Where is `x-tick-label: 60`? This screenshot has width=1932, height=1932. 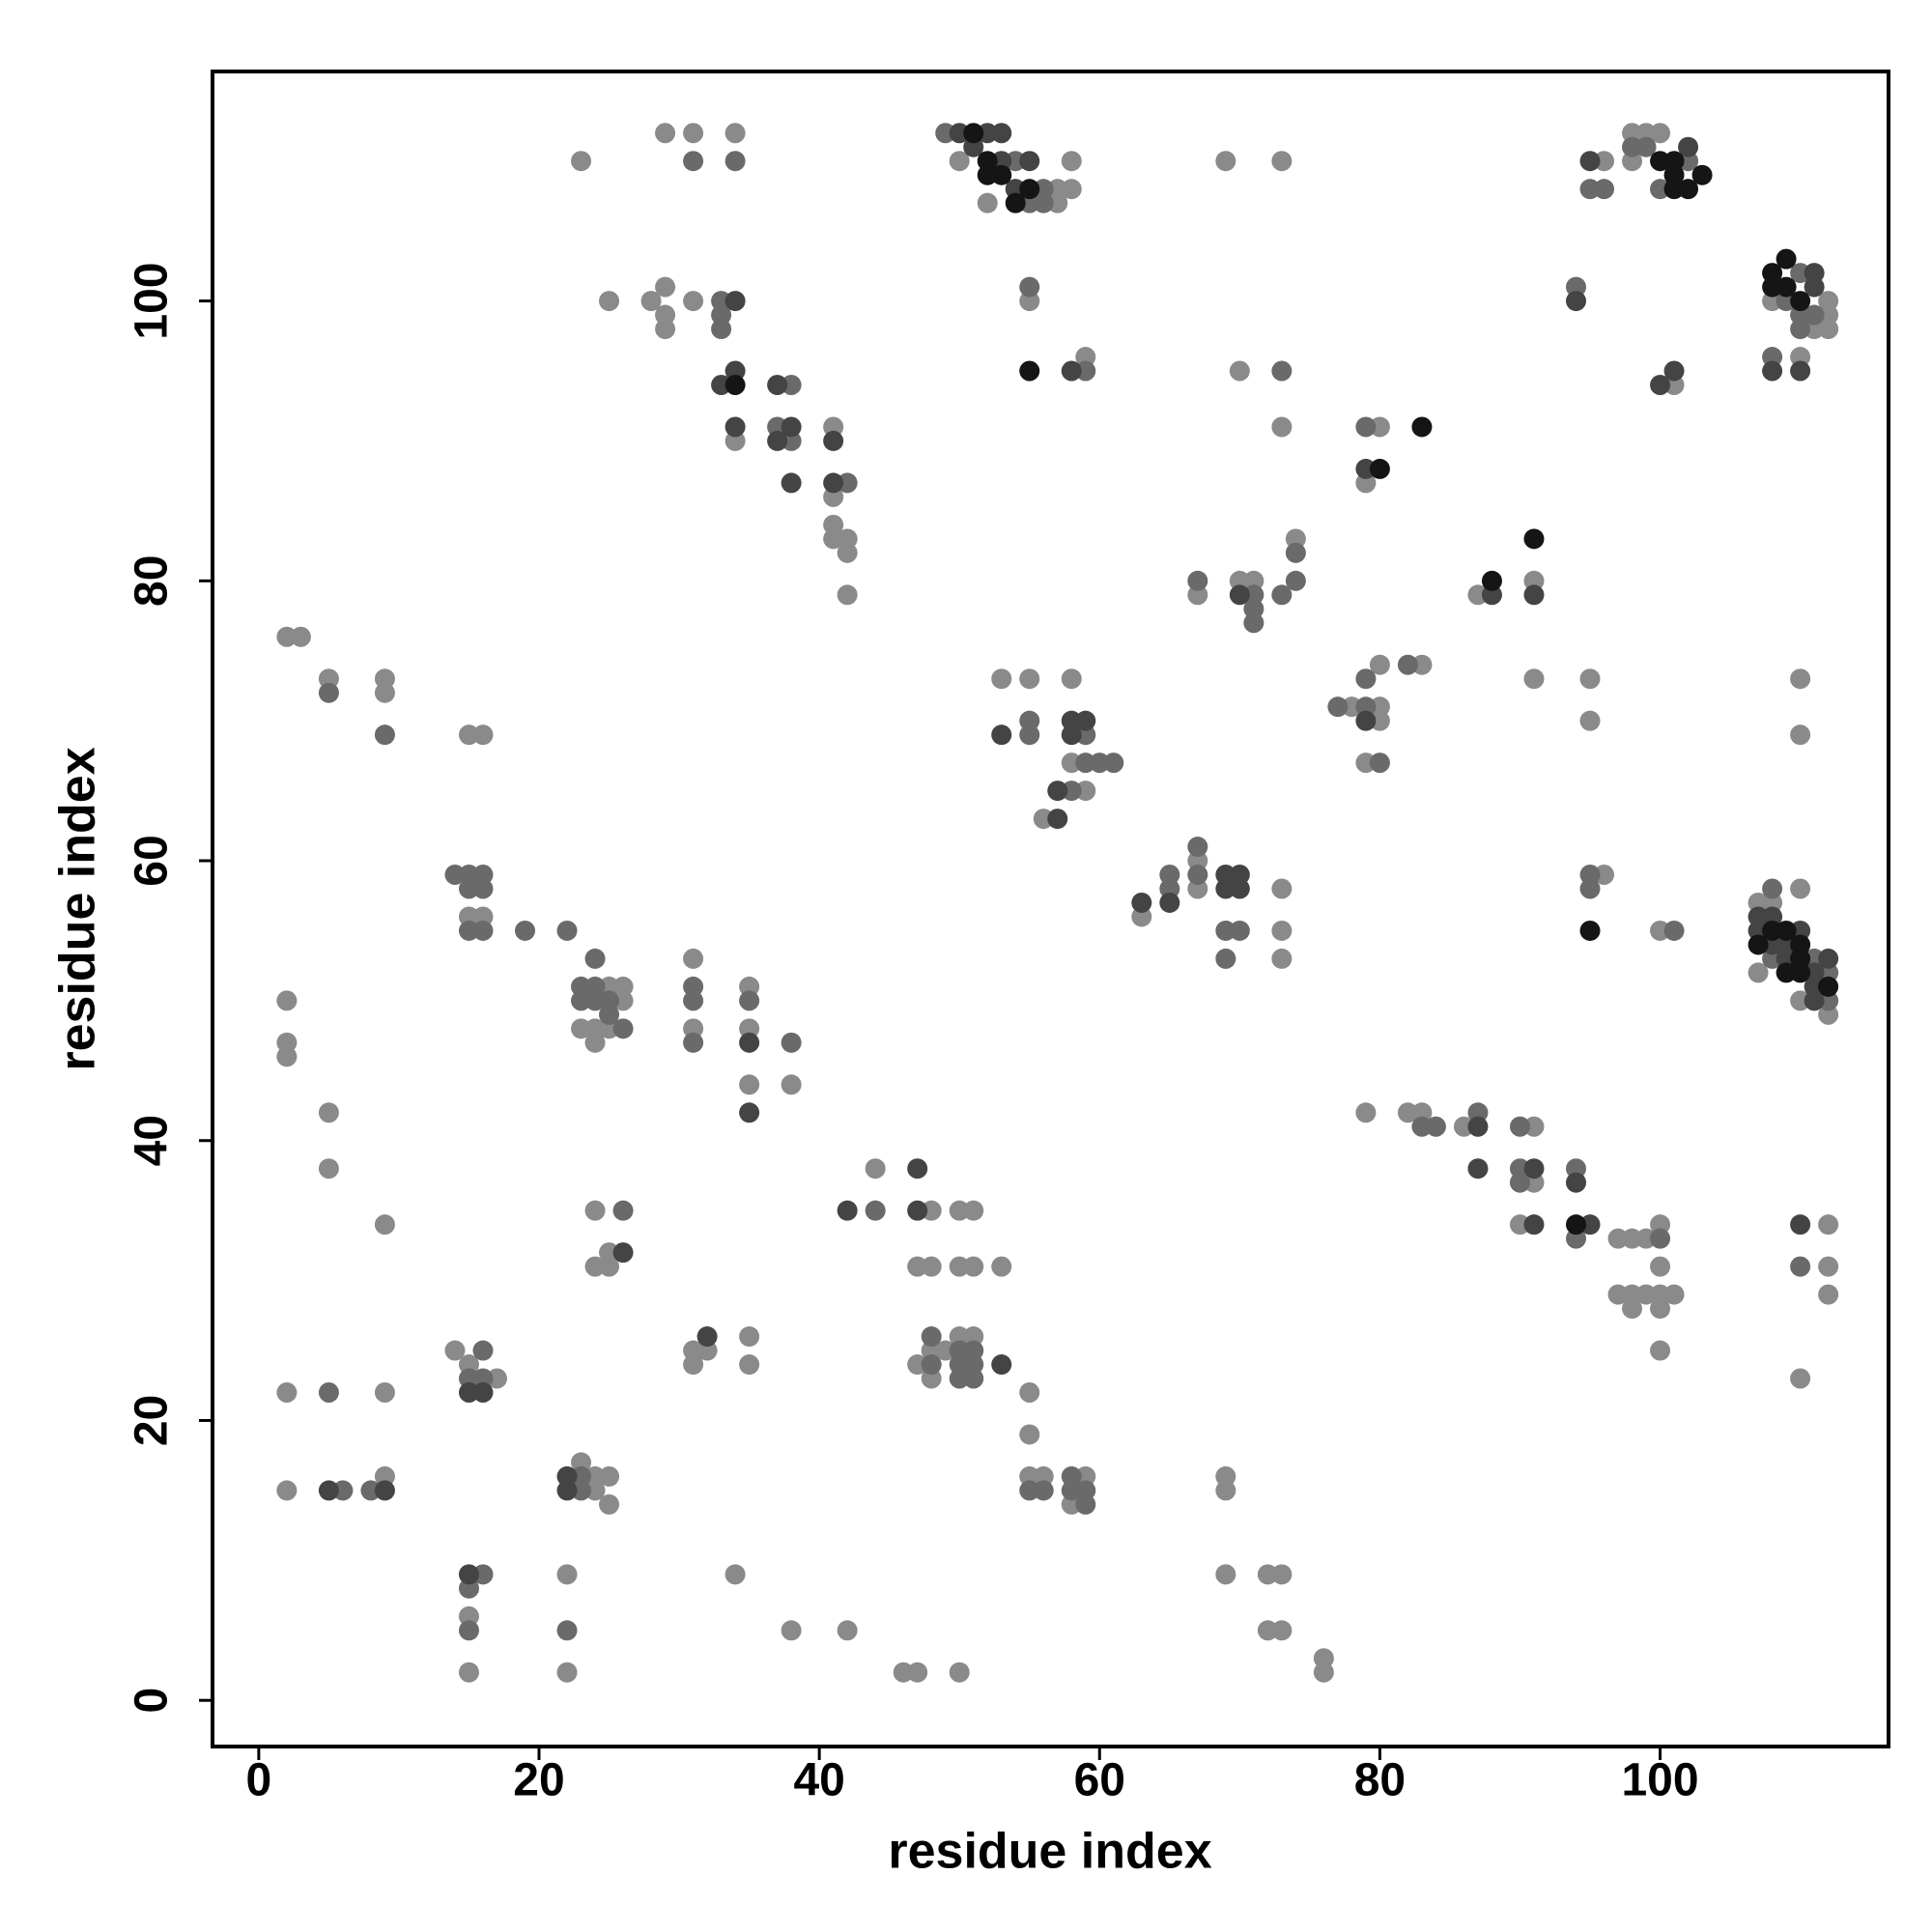
x-tick-label: 60 is located at coordinates (1099, 1780).